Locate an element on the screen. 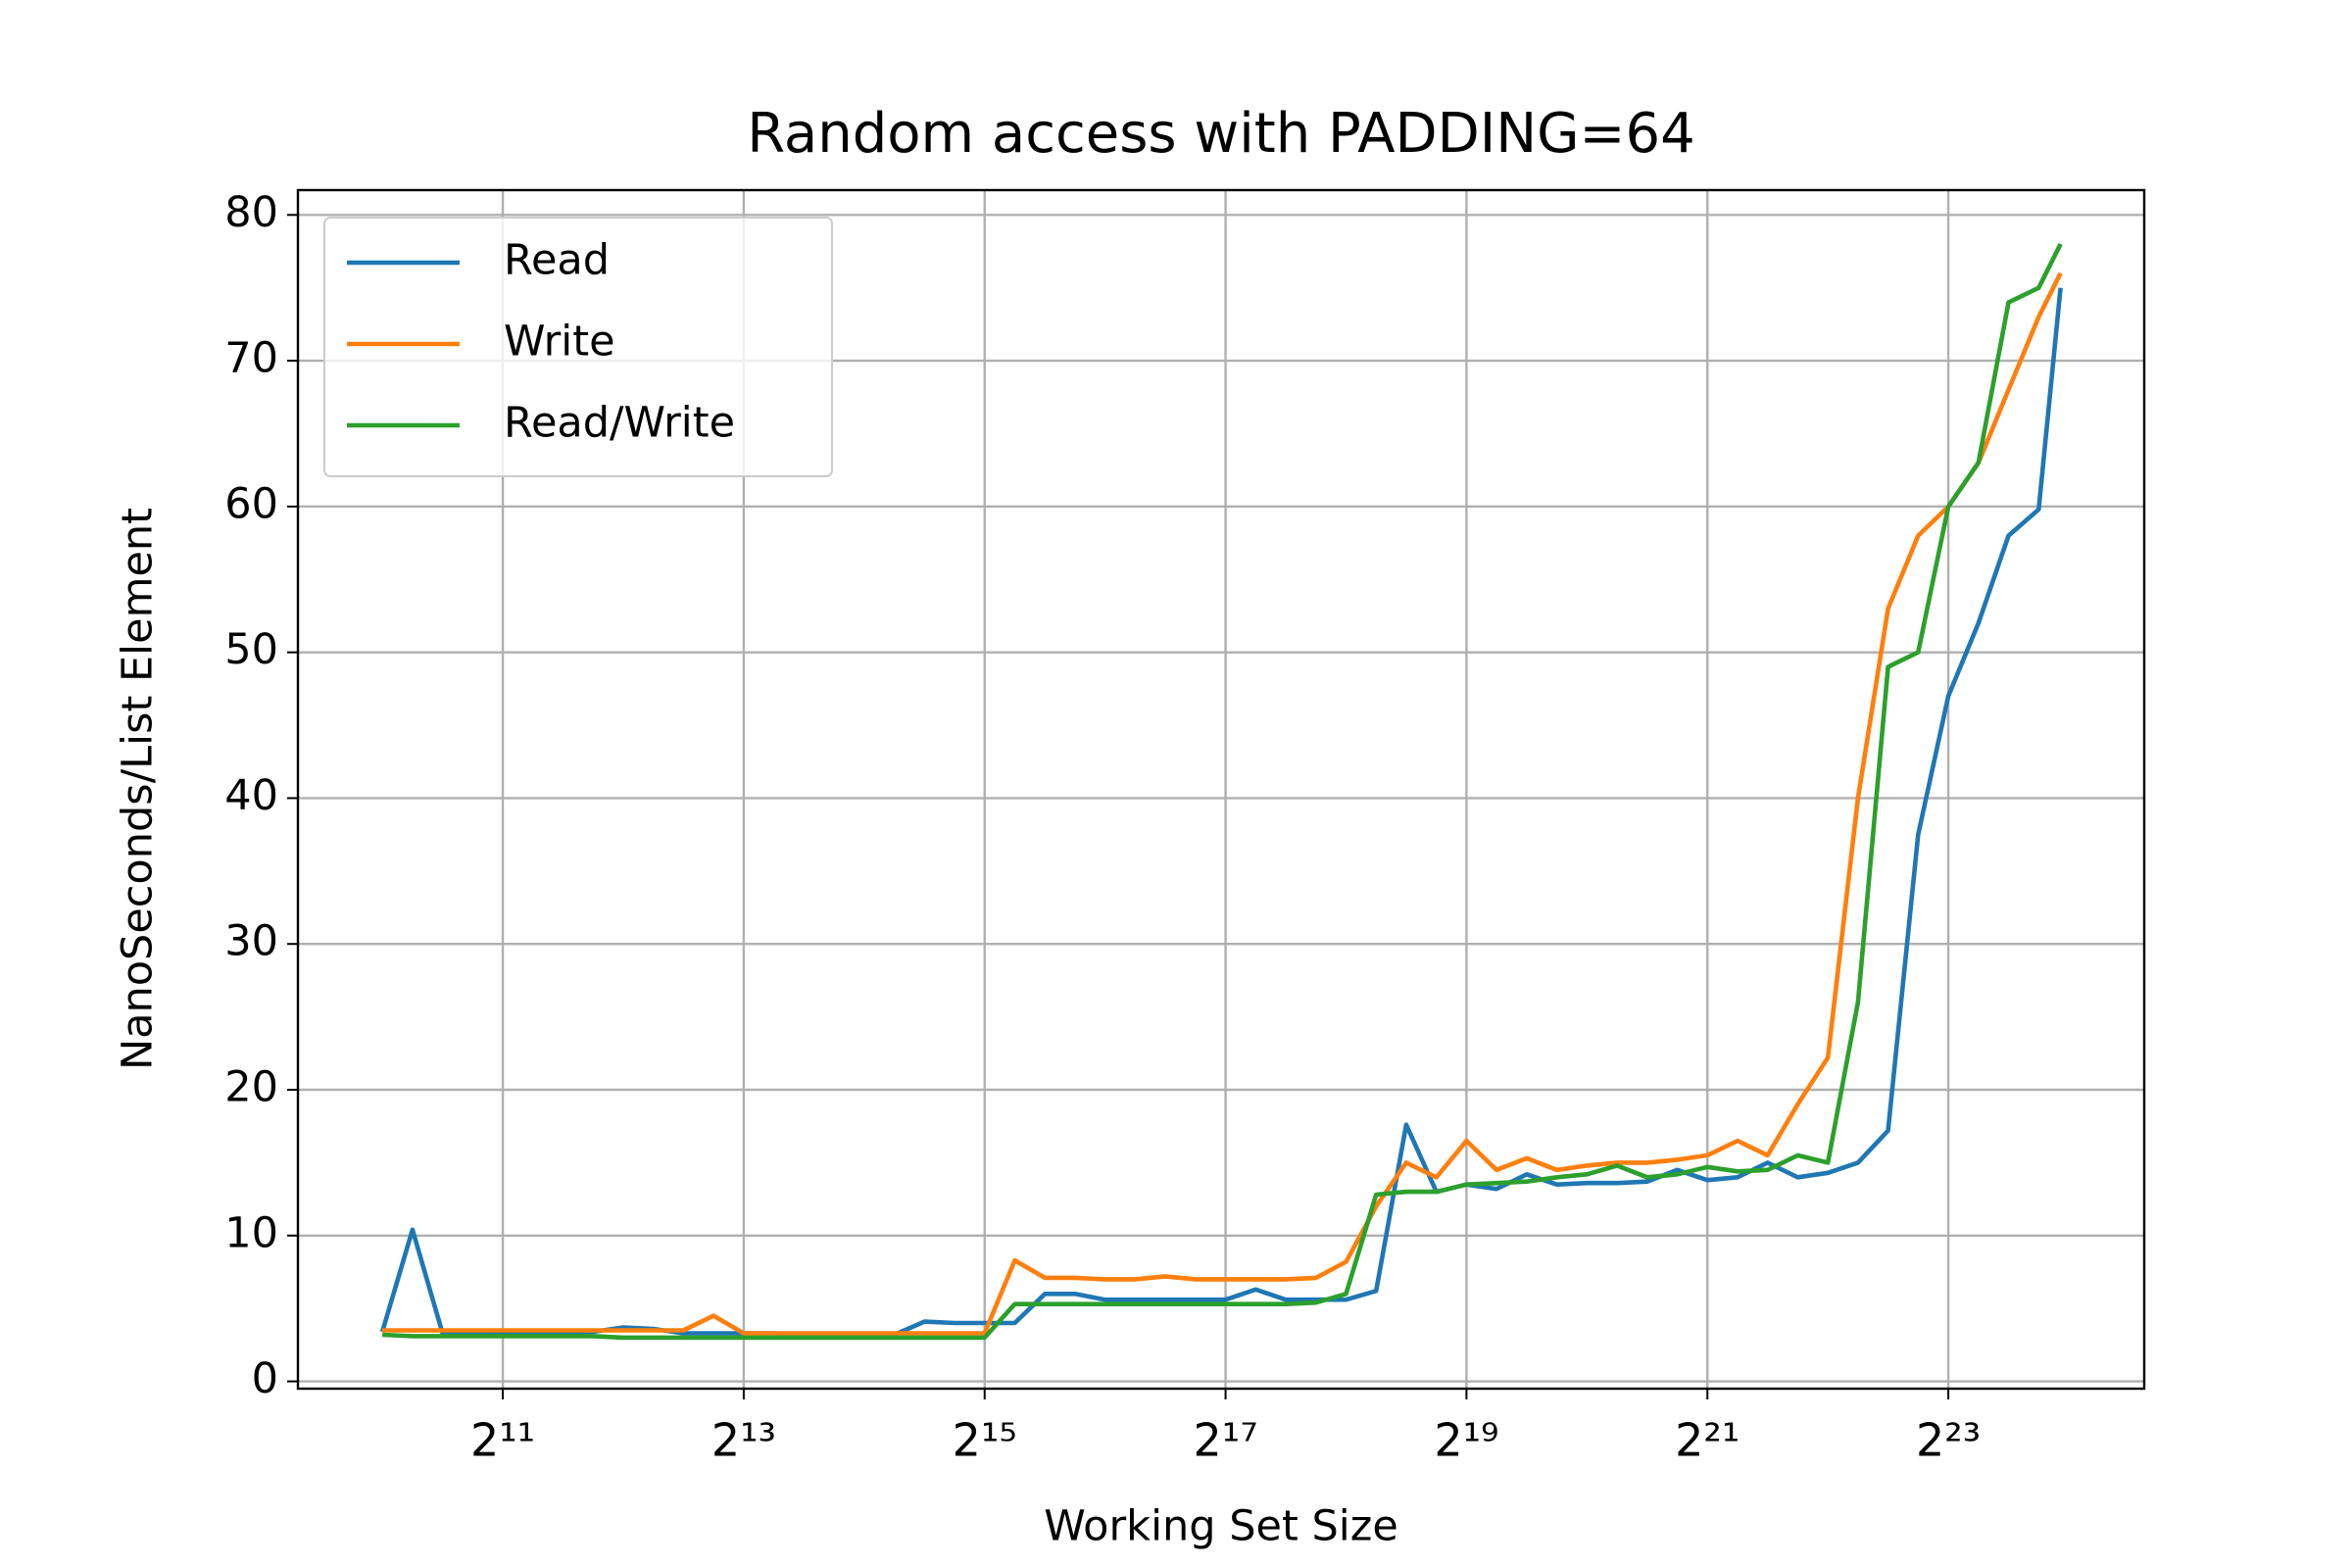 The image size is (2352, 1568). y-tick-label: 10 is located at coordinates (251, 1232).